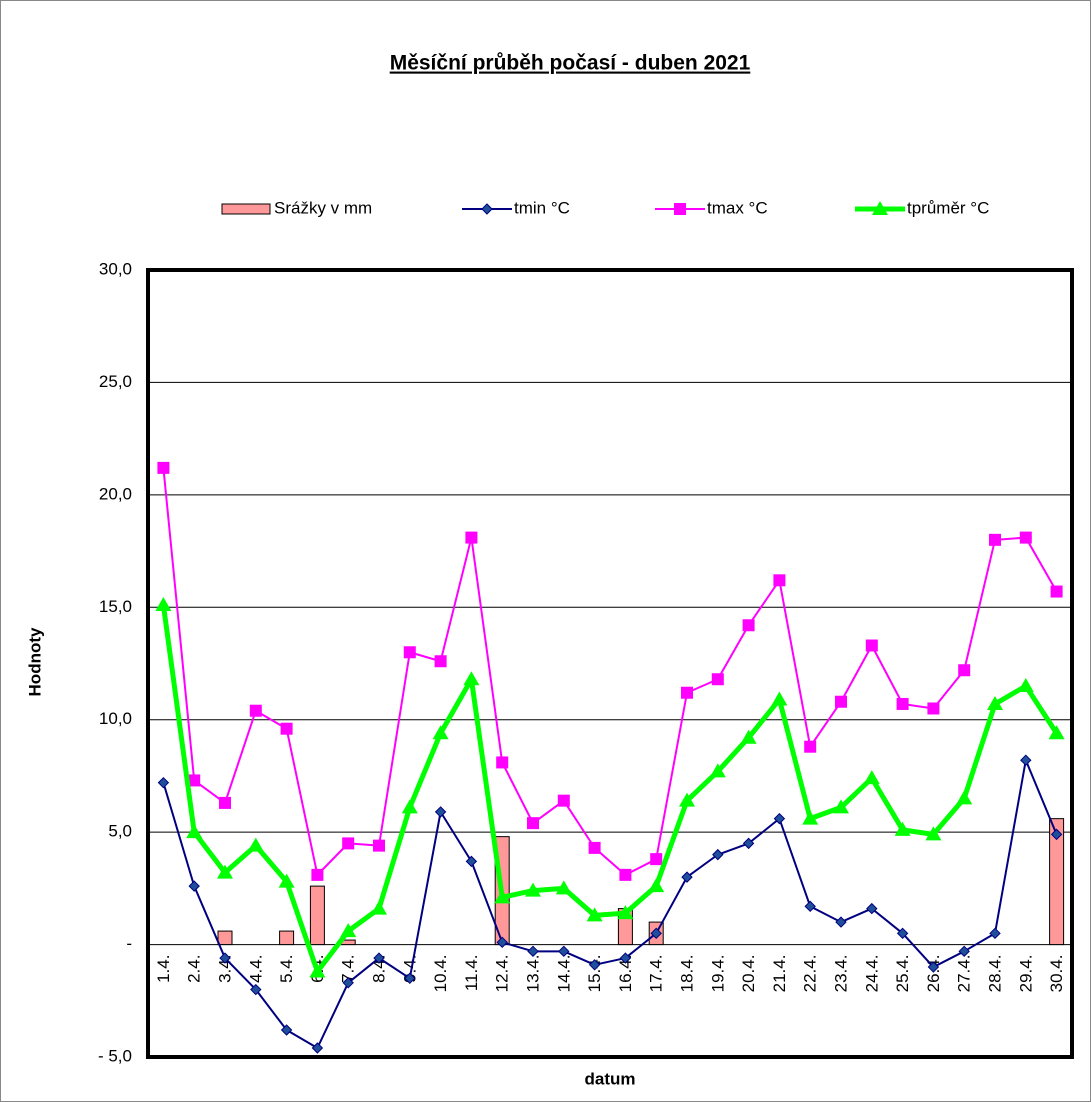 The width and height of the screenshot is (1091, 1102). I want to click on y-tick-label: 30,0, so click(115, 268).